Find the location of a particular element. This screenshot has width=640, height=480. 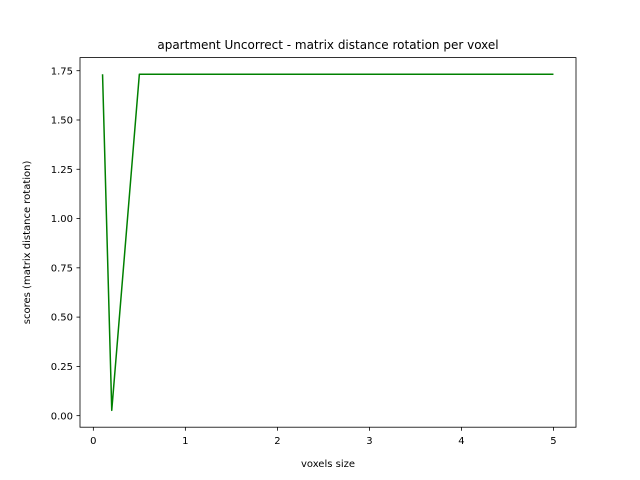

y-tick-label: 0.00 is located at coordinates (62, 416).